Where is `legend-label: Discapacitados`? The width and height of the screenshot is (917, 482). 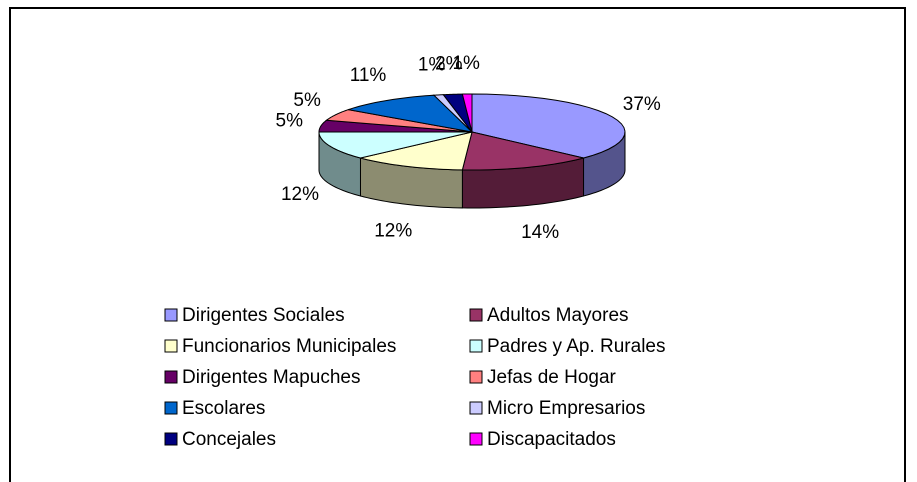
legend-label: Discapacitados is located at coordinates (551, 439).